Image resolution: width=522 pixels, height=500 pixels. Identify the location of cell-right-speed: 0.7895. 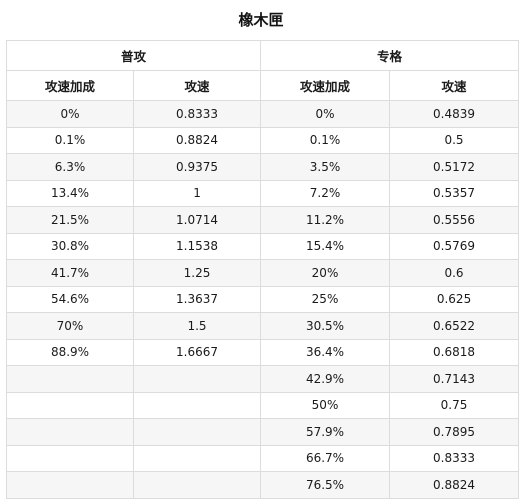
(454, 432).